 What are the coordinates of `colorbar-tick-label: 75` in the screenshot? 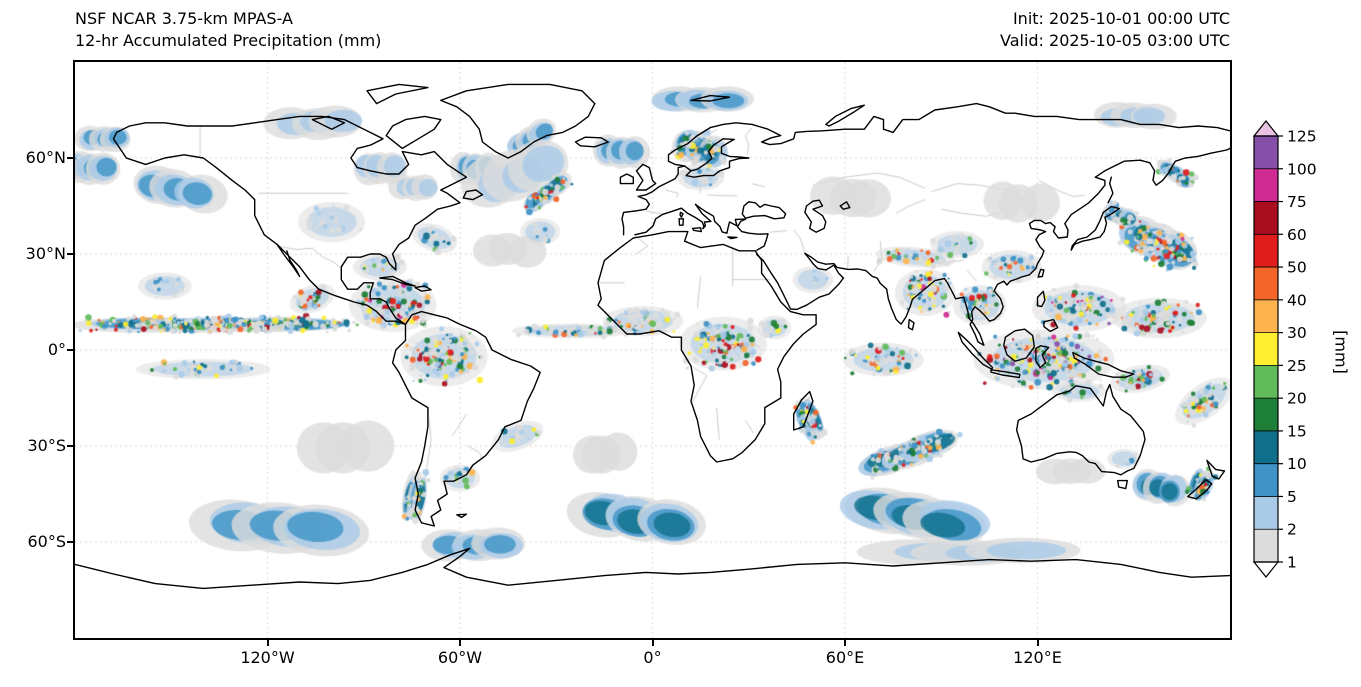 It's located at (1297, 202).